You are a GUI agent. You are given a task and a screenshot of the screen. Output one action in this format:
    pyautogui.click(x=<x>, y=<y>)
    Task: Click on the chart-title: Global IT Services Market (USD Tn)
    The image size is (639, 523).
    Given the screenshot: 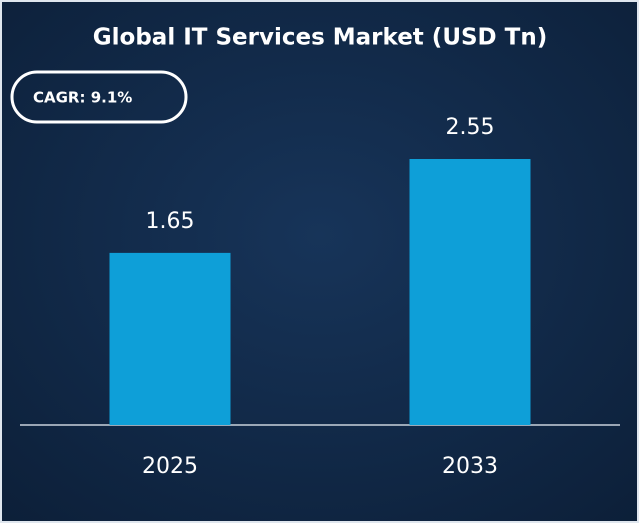 What is the action you would take?
    pyautogui.click(x=320, y=38)
    